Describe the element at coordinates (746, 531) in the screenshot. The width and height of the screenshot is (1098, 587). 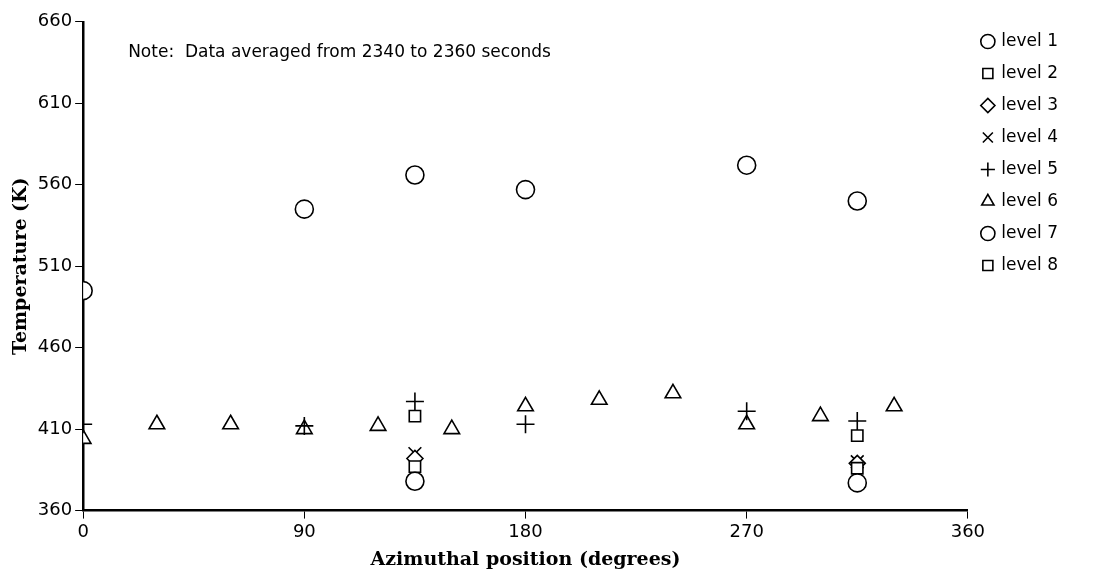
I see `x-tick-label: 270` at that location.